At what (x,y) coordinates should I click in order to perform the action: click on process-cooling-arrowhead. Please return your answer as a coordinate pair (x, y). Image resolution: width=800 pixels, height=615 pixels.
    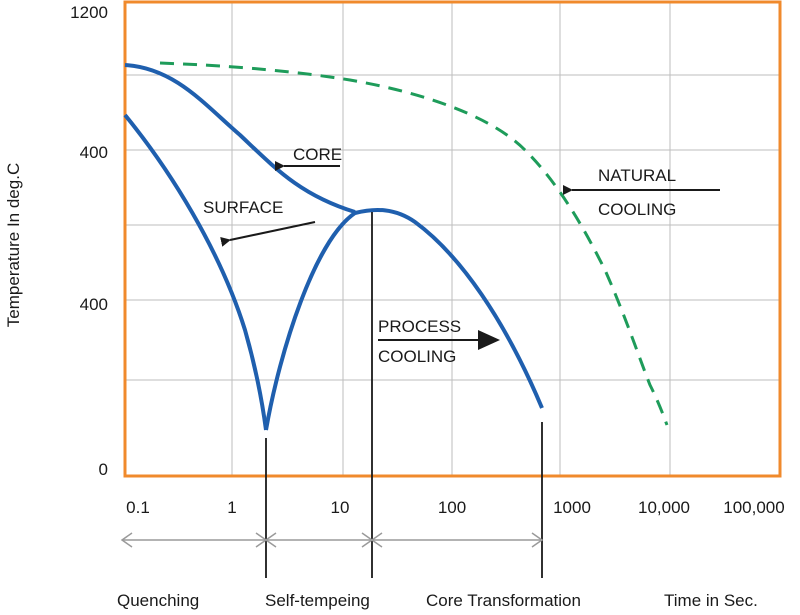
    Looking at the image, I should click on (489, 340).